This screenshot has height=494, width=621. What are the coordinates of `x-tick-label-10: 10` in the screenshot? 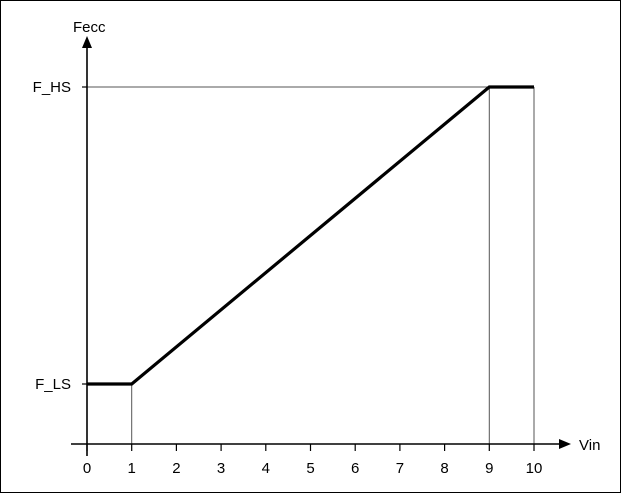 It's located at (534, 468).